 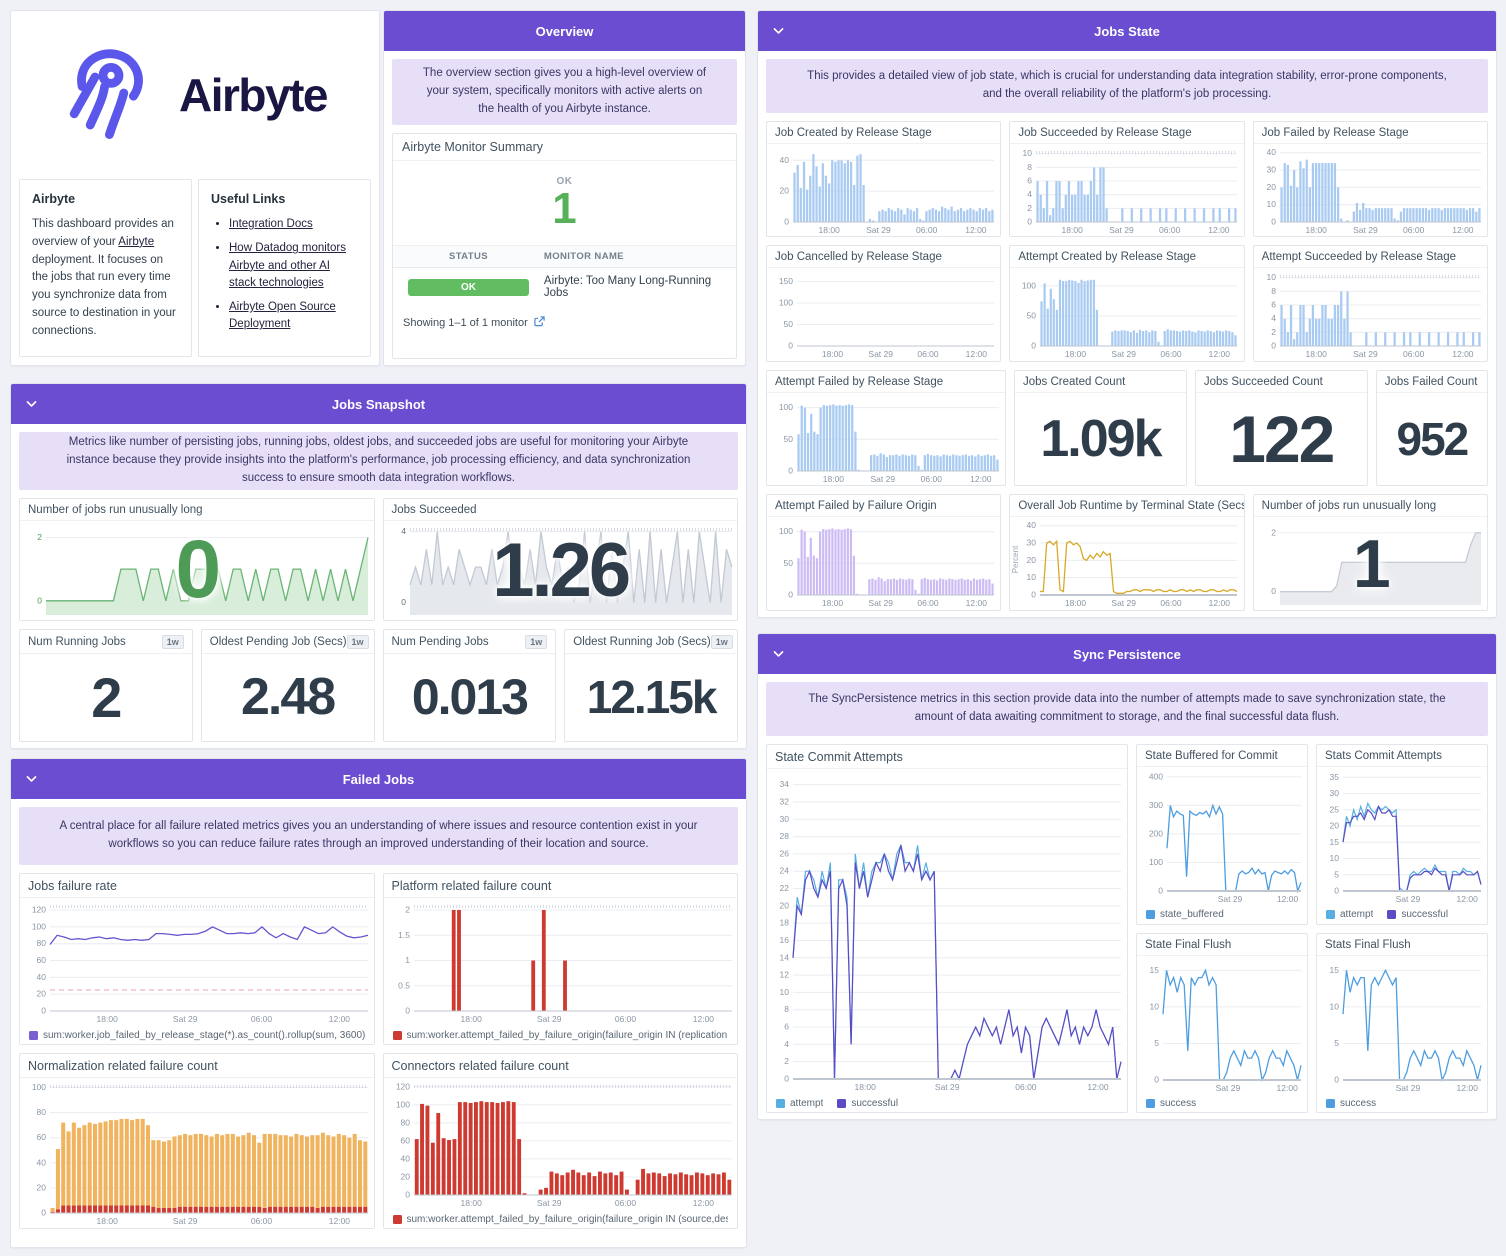 What do you see at coordinates (106, 685) in the screenshot?
I see `qv-tile-num-running: Num Running Jobs 1w 2` at bounding box center [106, 685].